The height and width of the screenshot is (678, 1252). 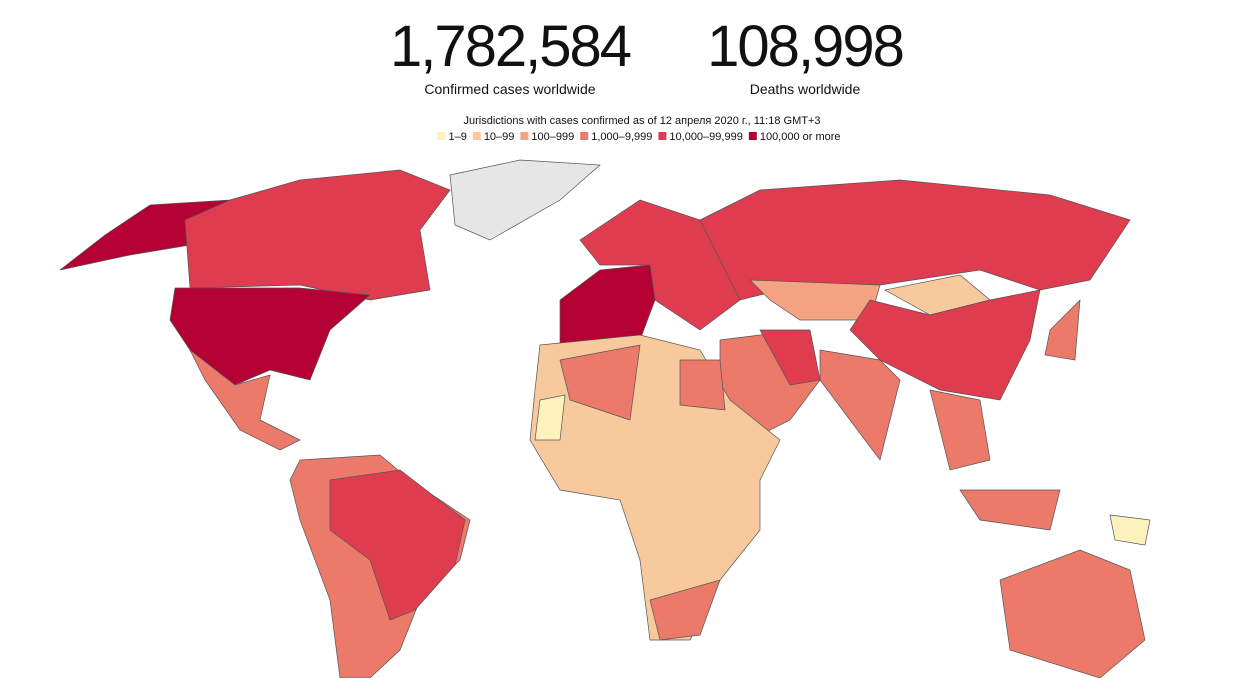 I want to click on southeast-asia, so click(x=960, y=430).